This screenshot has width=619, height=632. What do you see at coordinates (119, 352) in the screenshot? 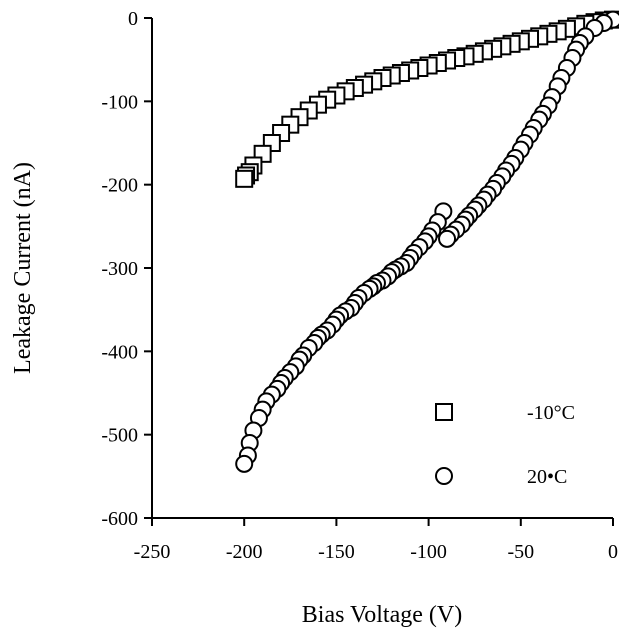
I see `y-tick-label: -400` at bounding box center [119, 352].